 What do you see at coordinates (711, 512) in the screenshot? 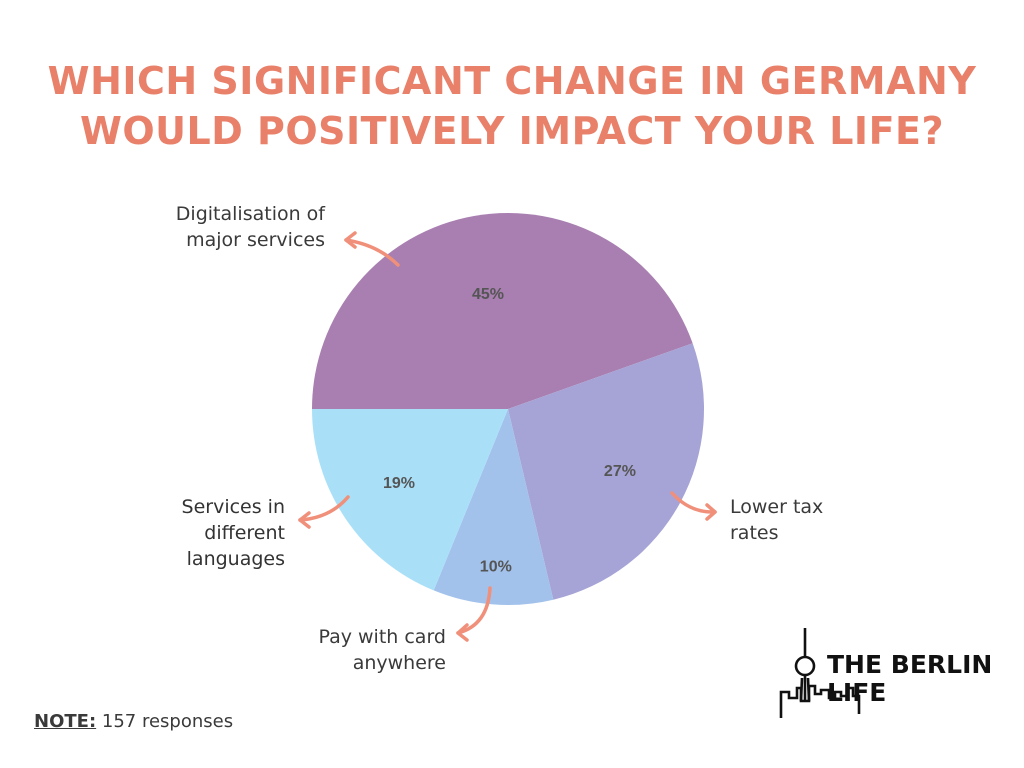
I see `arrow-lower-tax-head` at bounding box center [711, 512].